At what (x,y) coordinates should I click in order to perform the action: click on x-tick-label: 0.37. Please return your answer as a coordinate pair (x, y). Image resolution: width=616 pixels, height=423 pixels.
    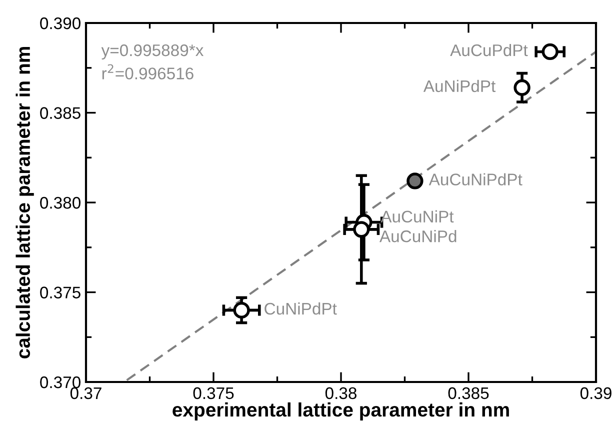
    Looking at the image, I should click on (86, 393).